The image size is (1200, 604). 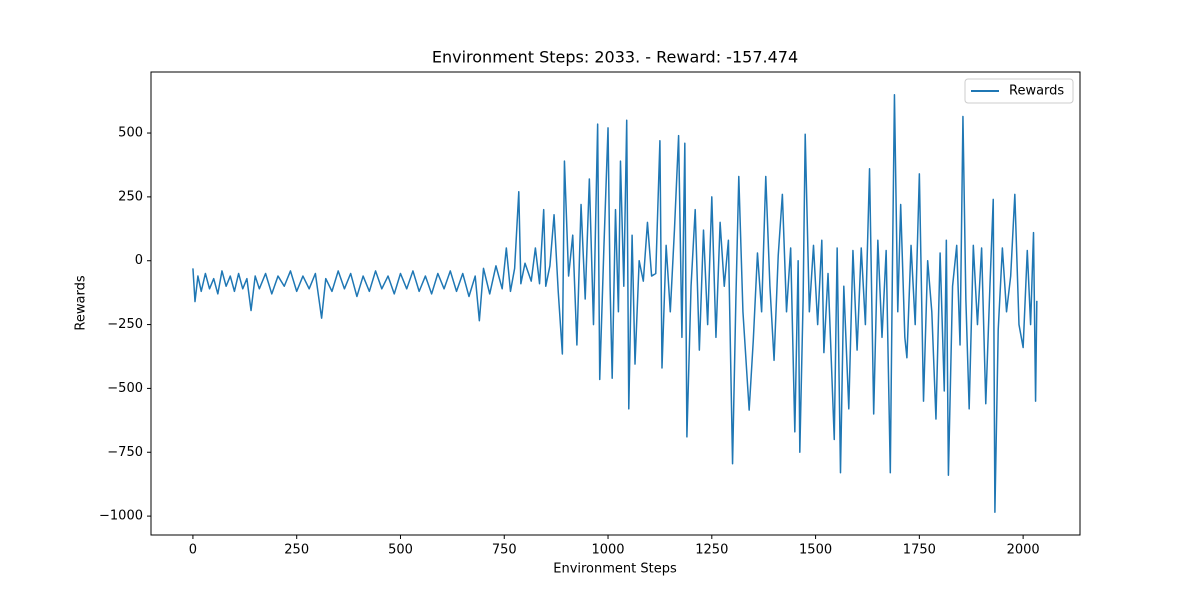 I want to click on x-tick-label: 750, so click(x=504, y=550).